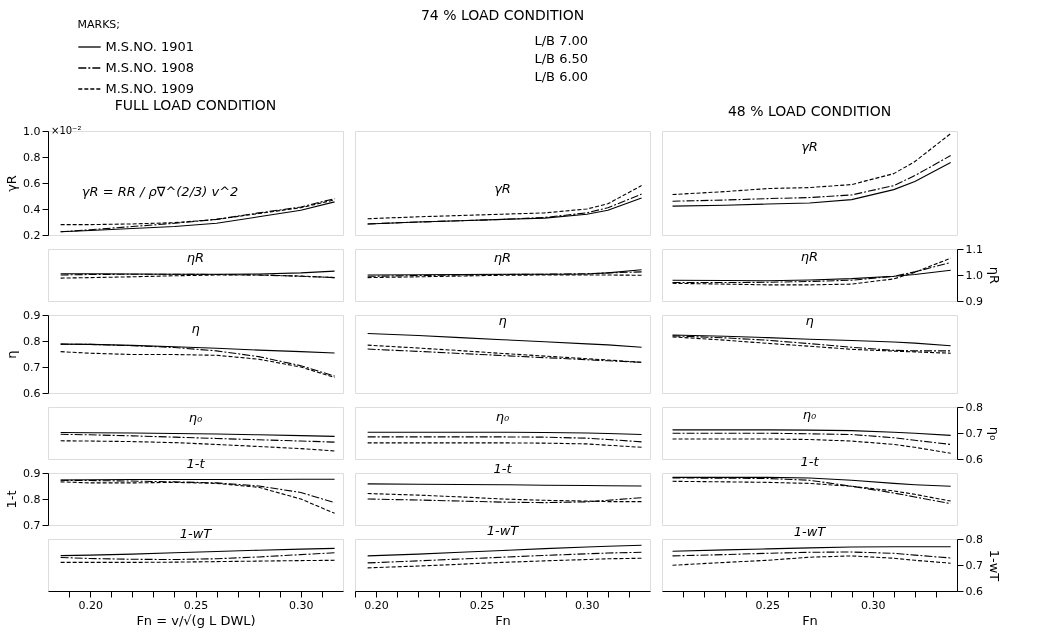  What do you see at coordinates (12, 499) in the screenshot?
I see `y-axis-title: 1-t` at bounding box center [12, 499].